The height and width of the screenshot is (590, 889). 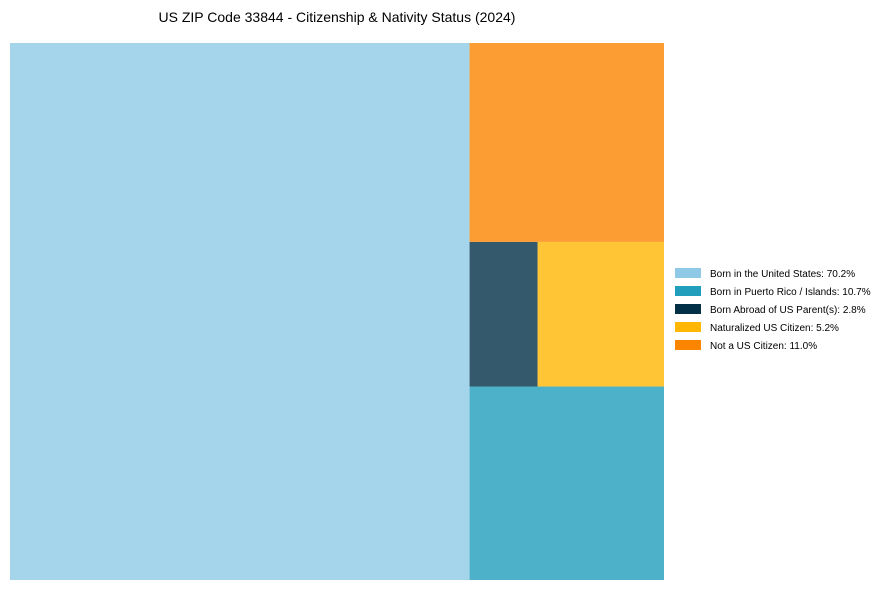 I want to click on tile-naturalized-us-citizen, so click(x=600, y=314).